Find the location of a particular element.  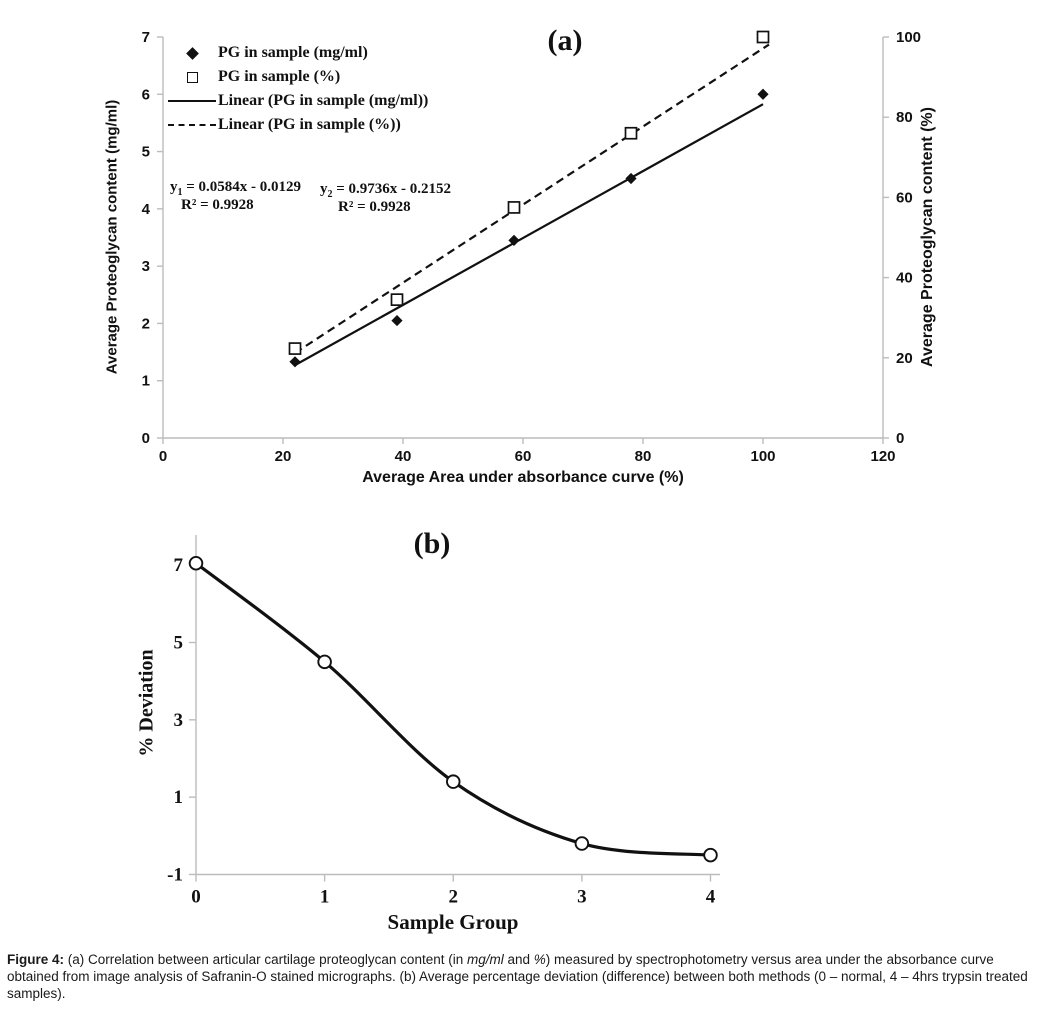

y-tick-label-right: 60 is located at coordinates (904, 197).